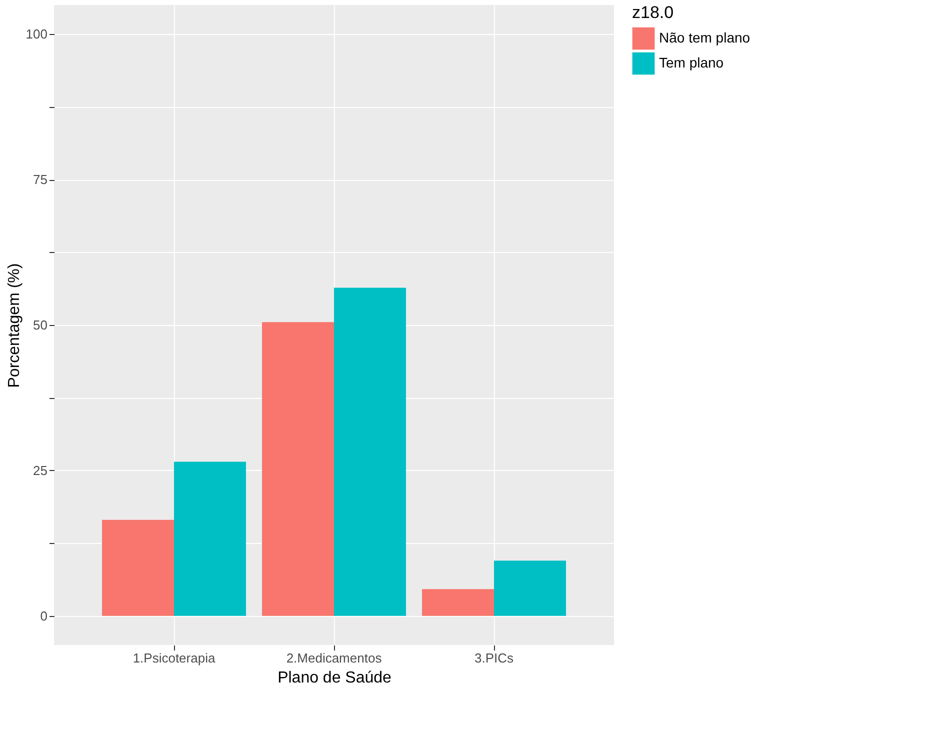  What do you see at coordinates (494, 658) in the screenshot?
I see `x-tick-label: 3.PICs` at bounding box center [494, 658].